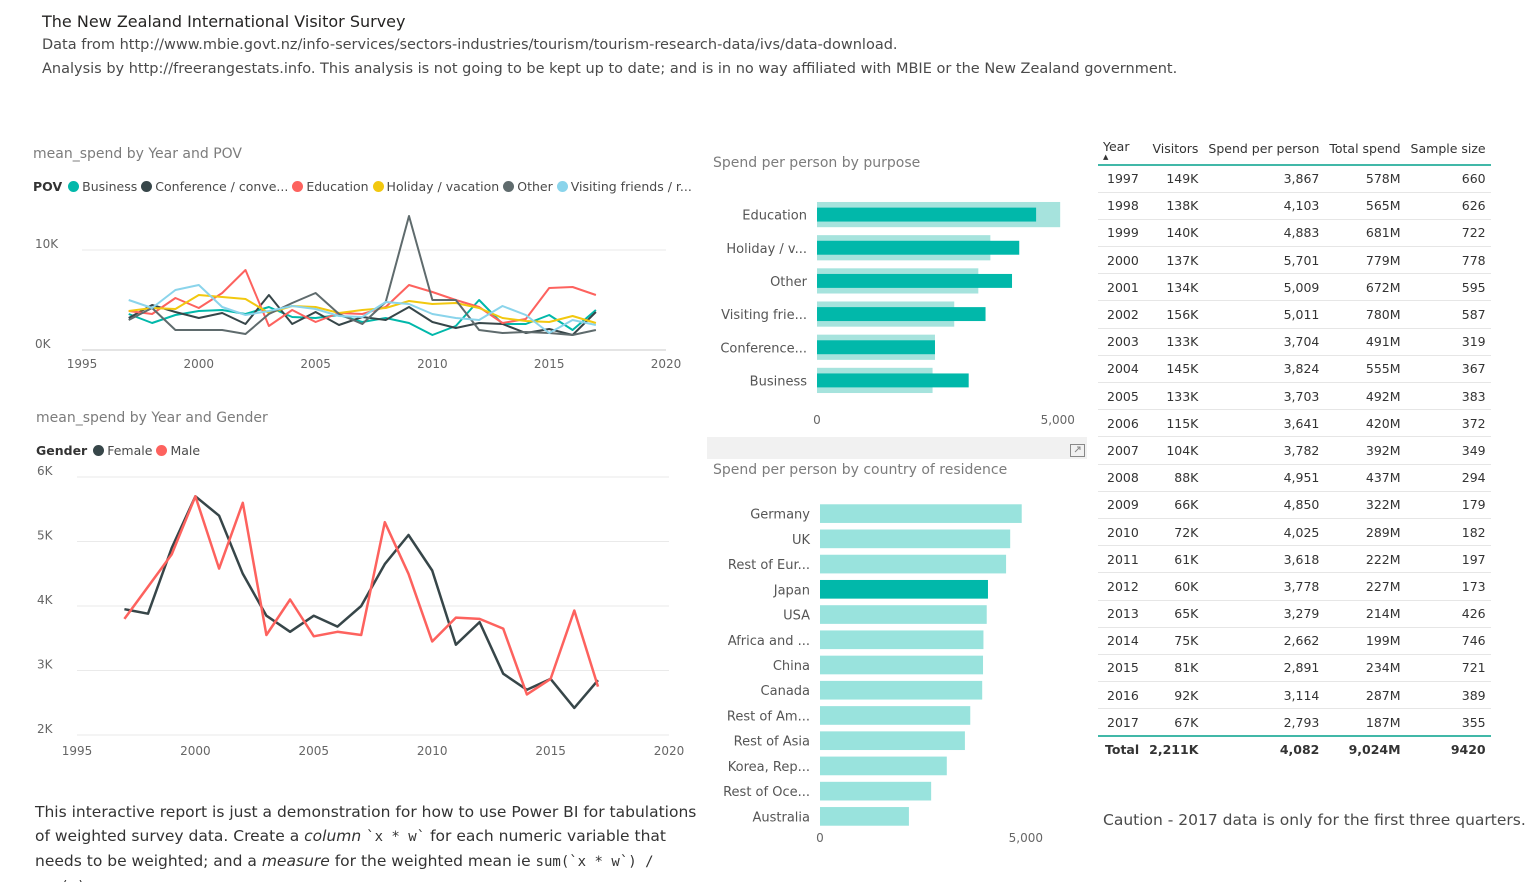 The height and width of the screenshot is (882, 1531). I want to click on table-row: 2008 88K 4,951 437M 294, so click(1294, 478).